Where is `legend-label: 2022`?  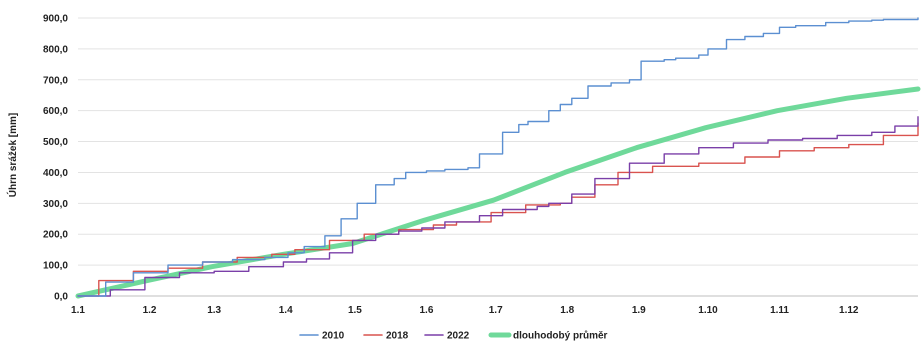 legend-label: 2022 is located at coordinates (458, 336).